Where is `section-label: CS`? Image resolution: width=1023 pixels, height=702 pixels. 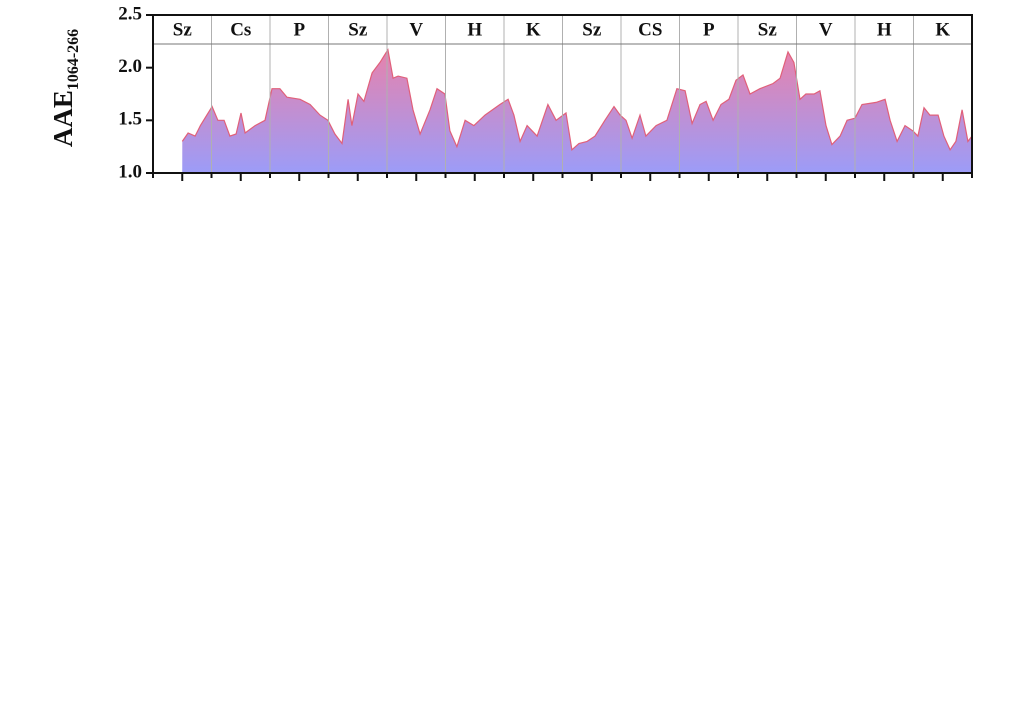
section-label: CS is located at coordinates (650, 29).